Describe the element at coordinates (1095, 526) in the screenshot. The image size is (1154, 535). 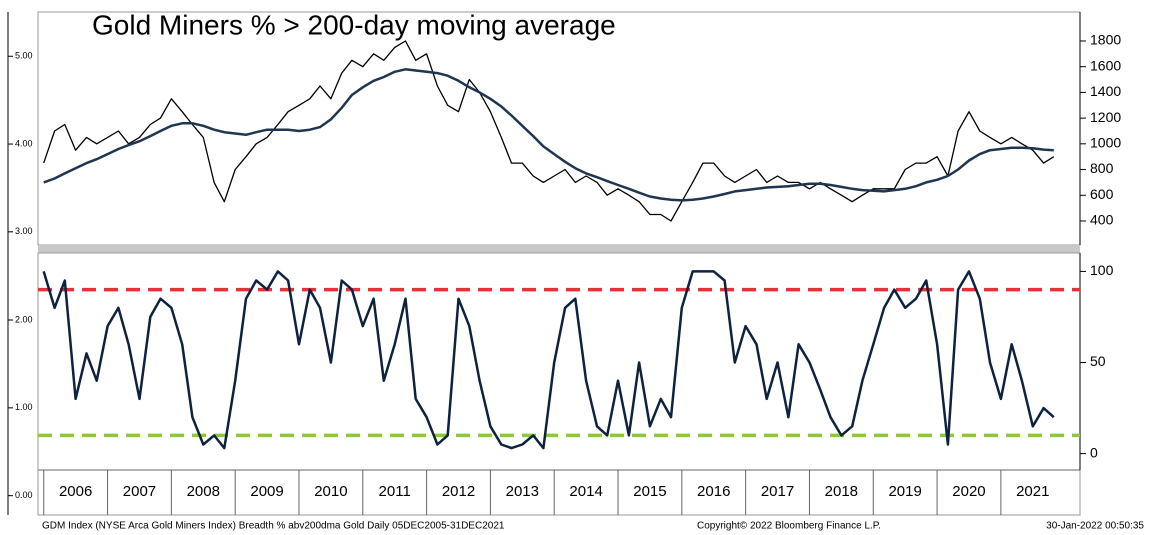
I see `footer-timestamp: 30-Jan-2022 00:50:35` at that location.